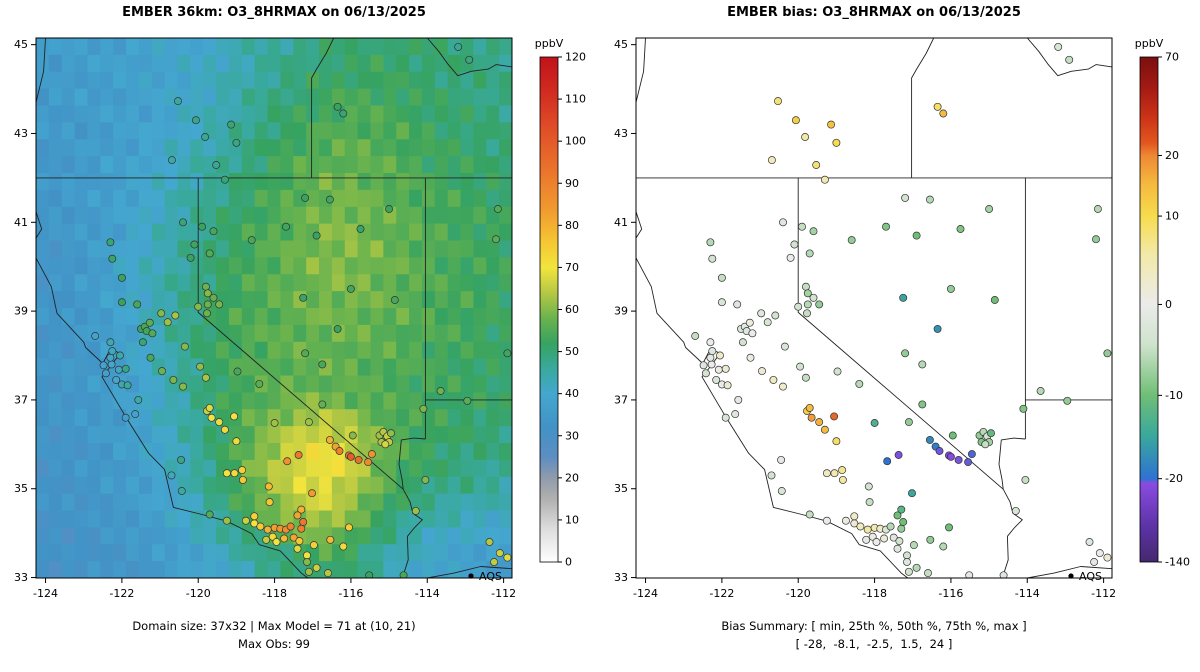 The height and width of the screenshot is (672, 1200). Describe the element at coordinates (874, 593) in the screenshot. I see `x-tick-label: -118` at that location.